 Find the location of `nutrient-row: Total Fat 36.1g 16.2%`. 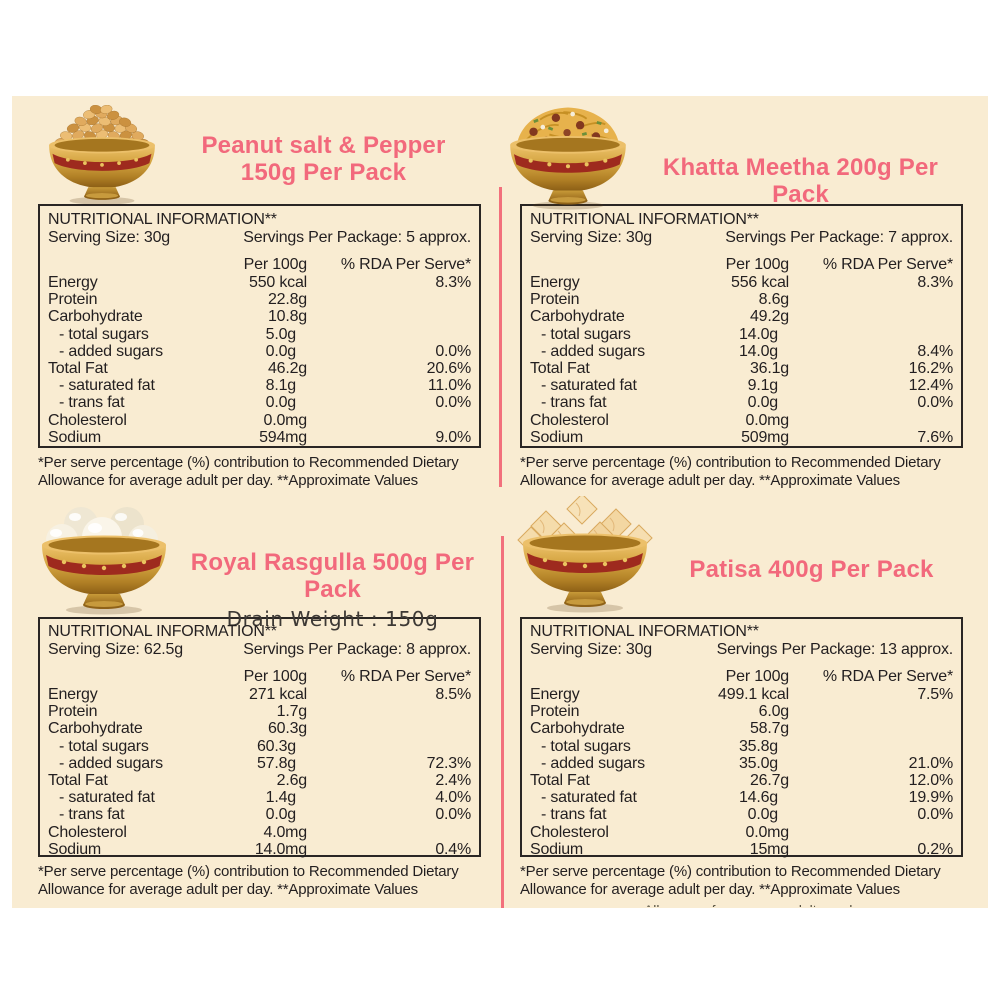

nutrient-row: Total Fat 36.1g 16.2% is located at coordinates (741, 369).